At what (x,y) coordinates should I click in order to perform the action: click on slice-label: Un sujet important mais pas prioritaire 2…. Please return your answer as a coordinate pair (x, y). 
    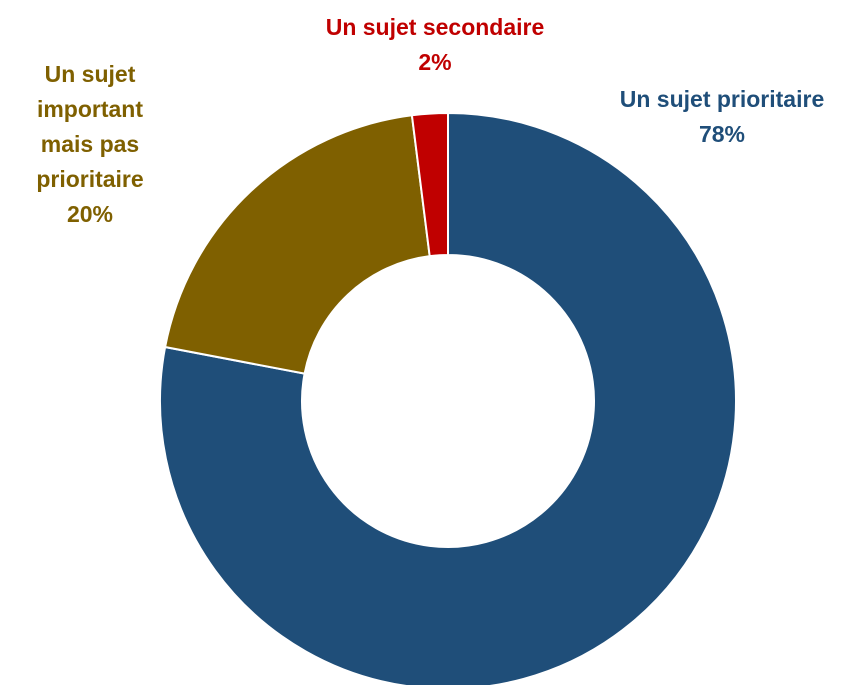
    Looking at the image, I should click on (90, 144).